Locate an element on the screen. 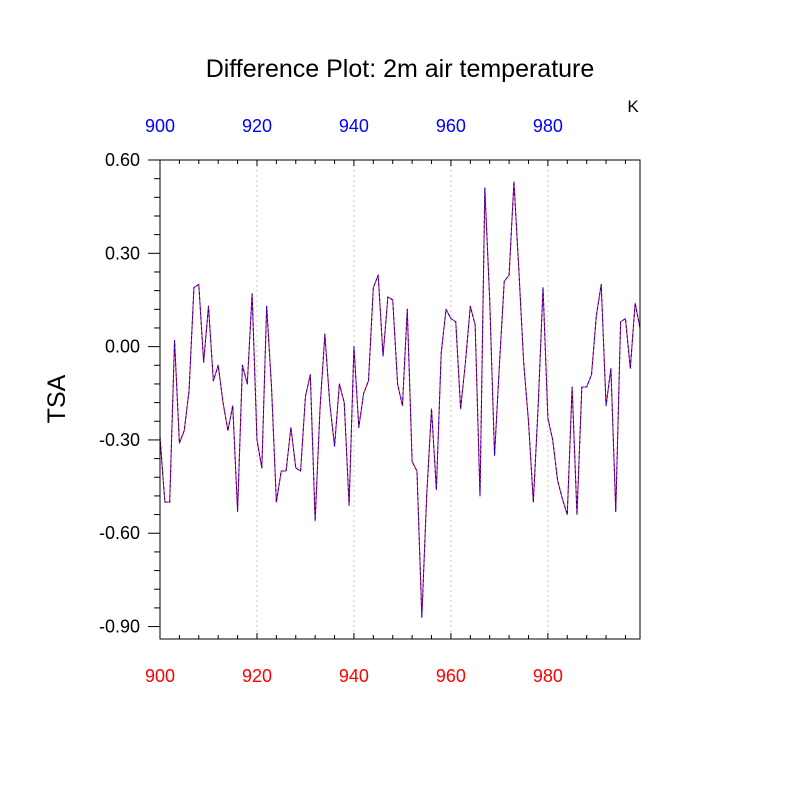 Image resolution: width=800 pixels, height=800 pixels. y-tick-label: 0.60 is located at coordinates (122, 160).